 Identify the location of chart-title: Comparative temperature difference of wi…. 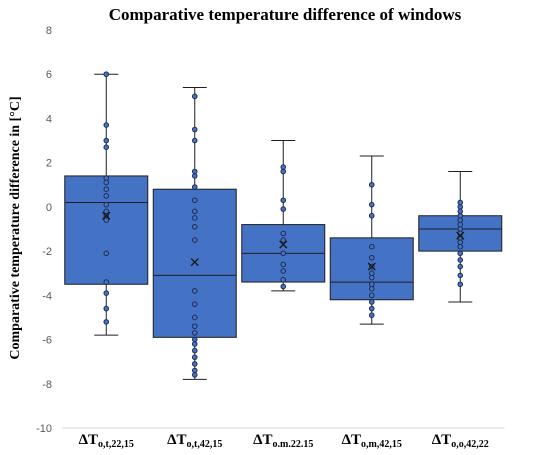
(285, 14).